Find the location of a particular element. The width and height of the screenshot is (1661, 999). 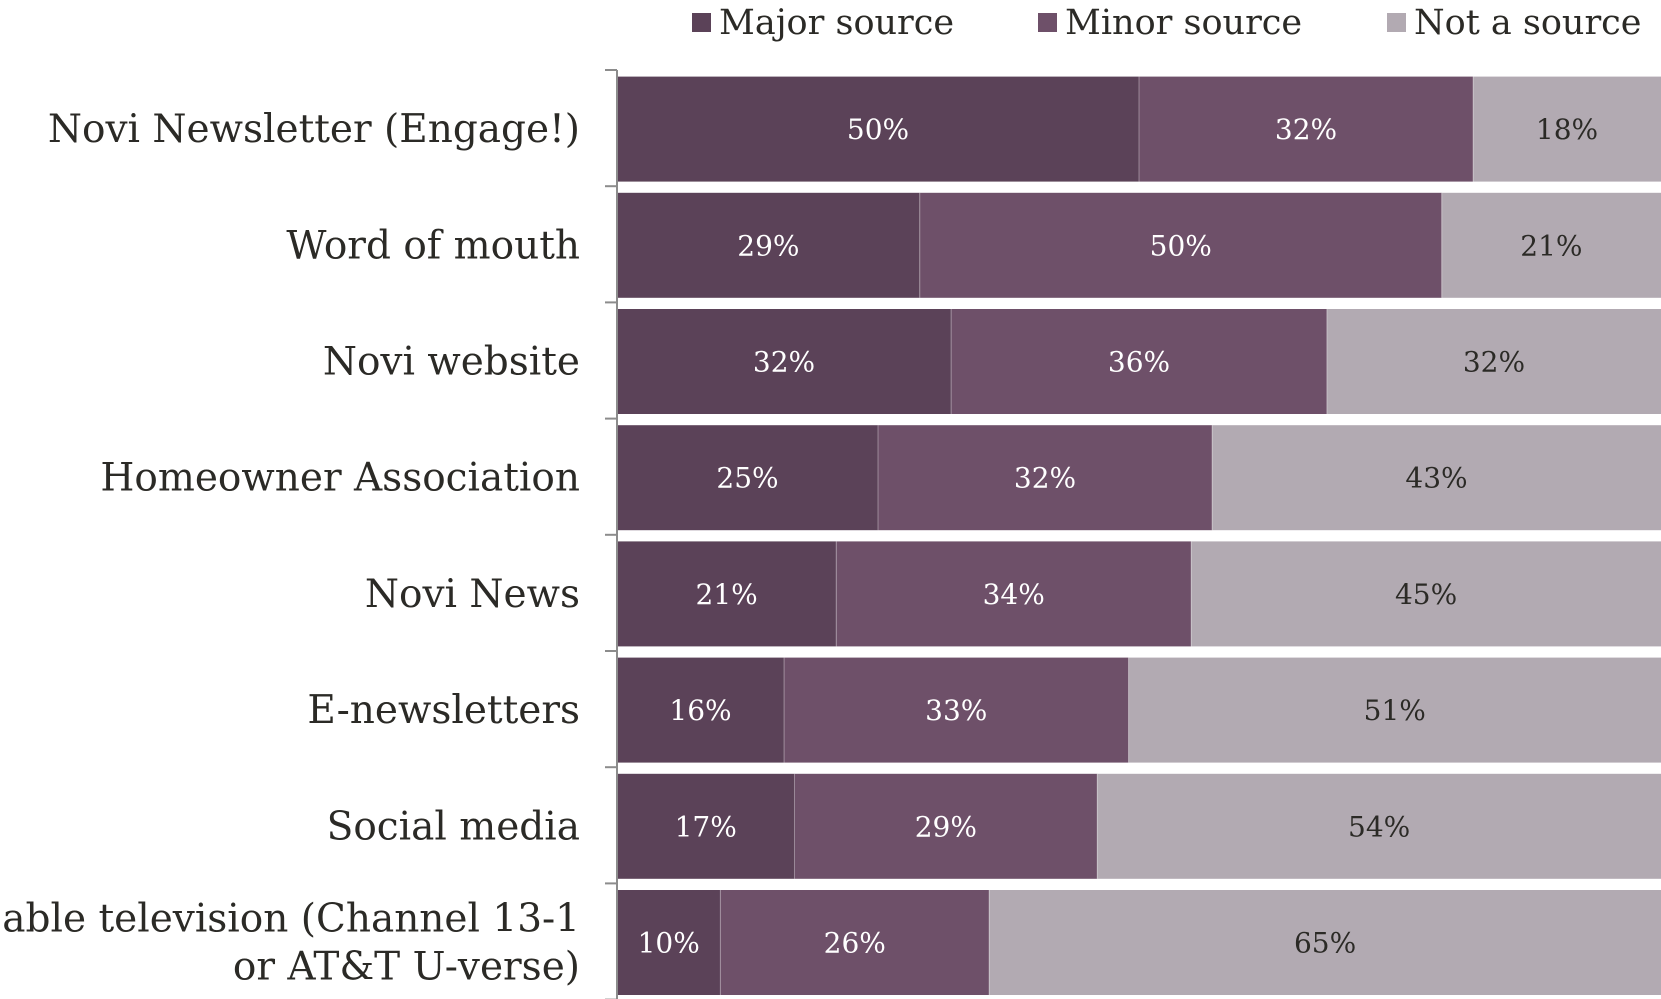

category-label-line: Cable television (Channel 13-1 is located at coordinates (290, 919).